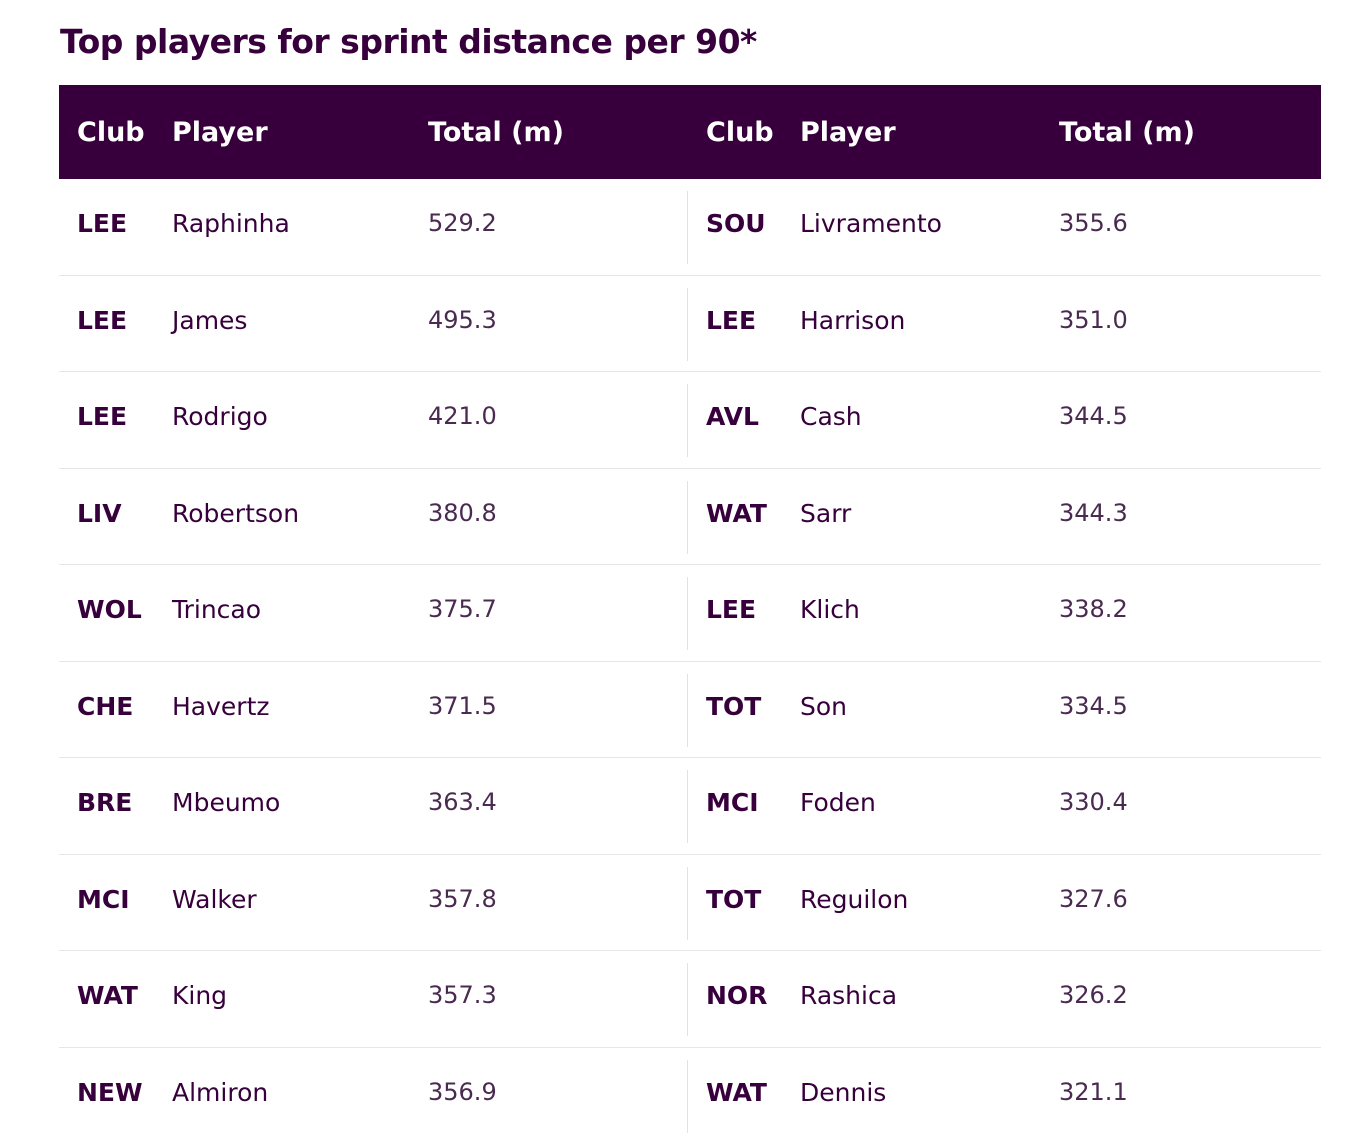 This screenshot has height=1136, width=1346. I want to click on left-total-cell: 380.8, so click(462, 512).